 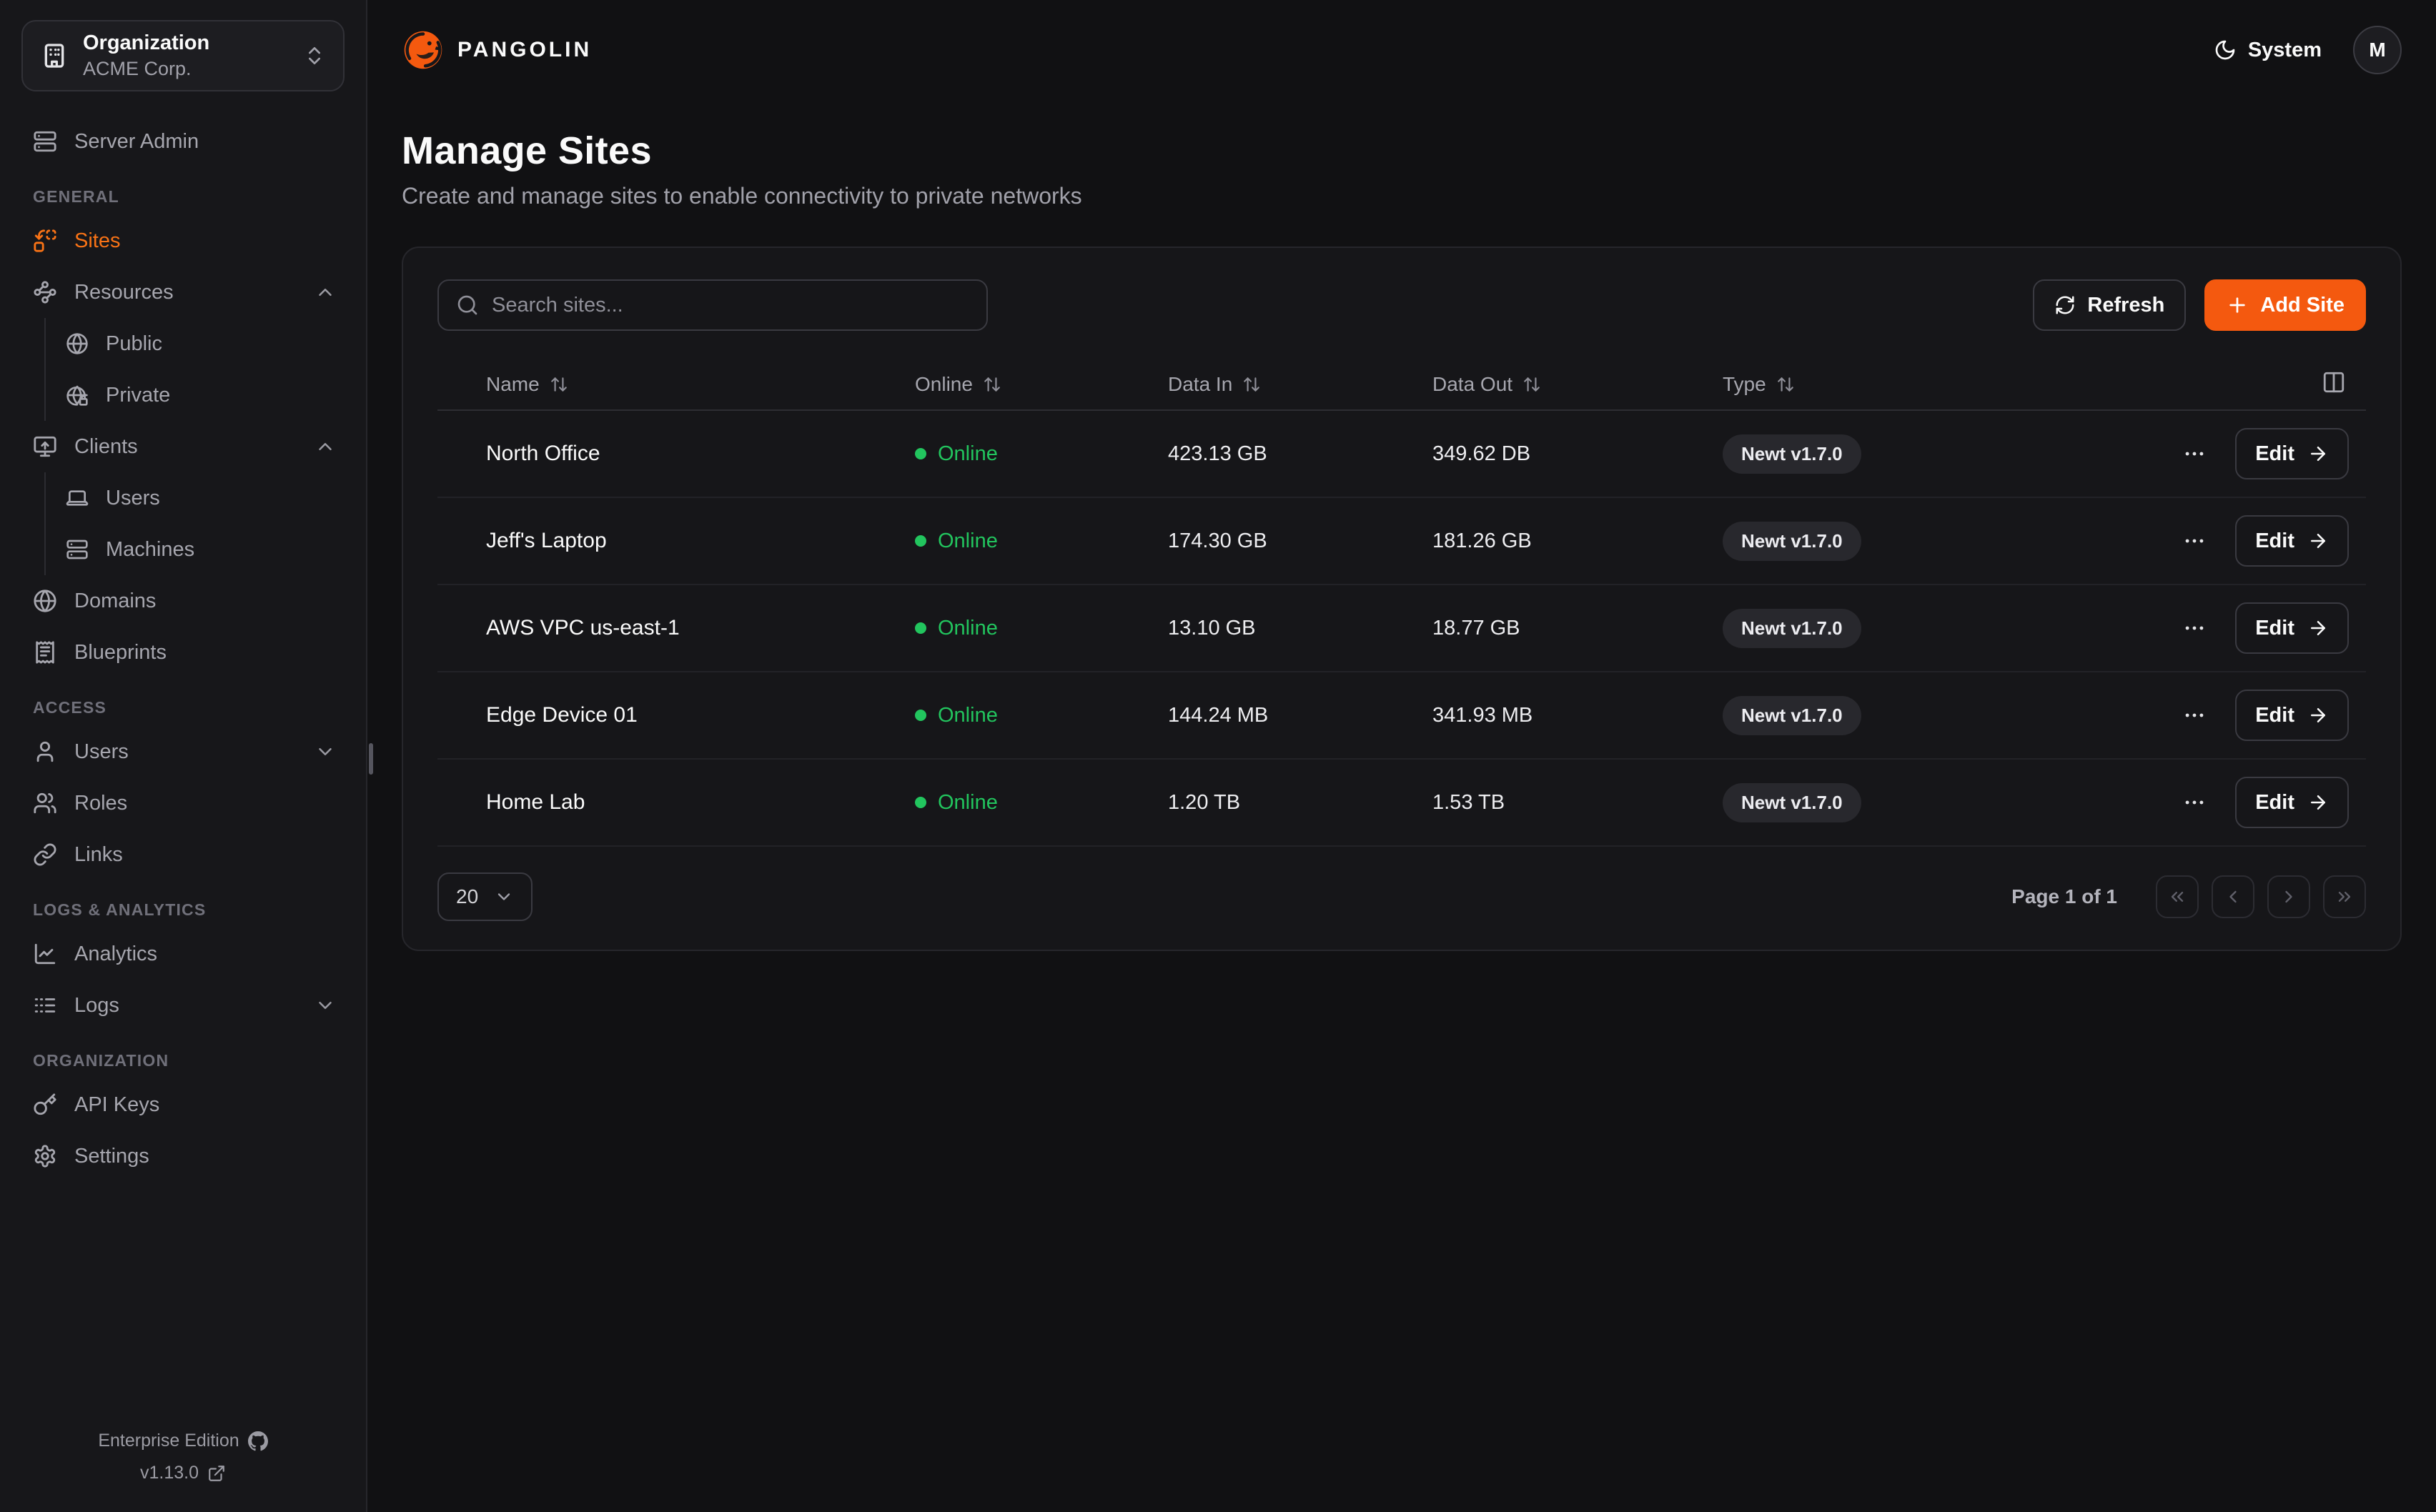 I want to click on site-name: North Office, so click(x=543, y=454).